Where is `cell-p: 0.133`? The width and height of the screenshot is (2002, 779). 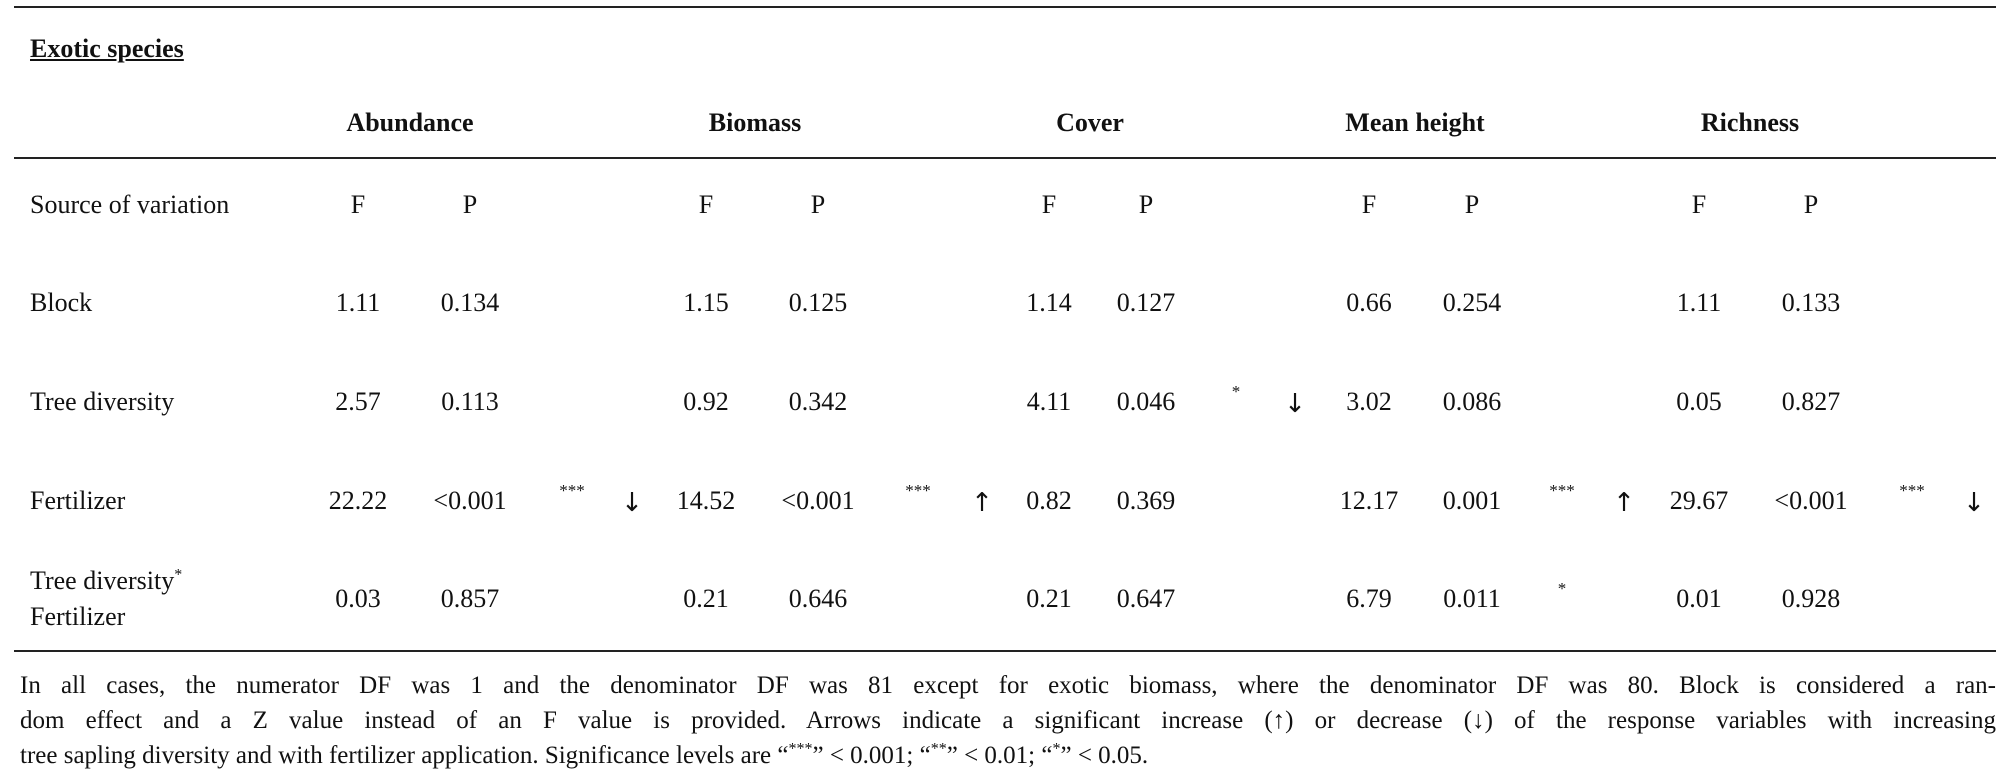
cell-p: 0.133 is located at coordinates (1811, 302).